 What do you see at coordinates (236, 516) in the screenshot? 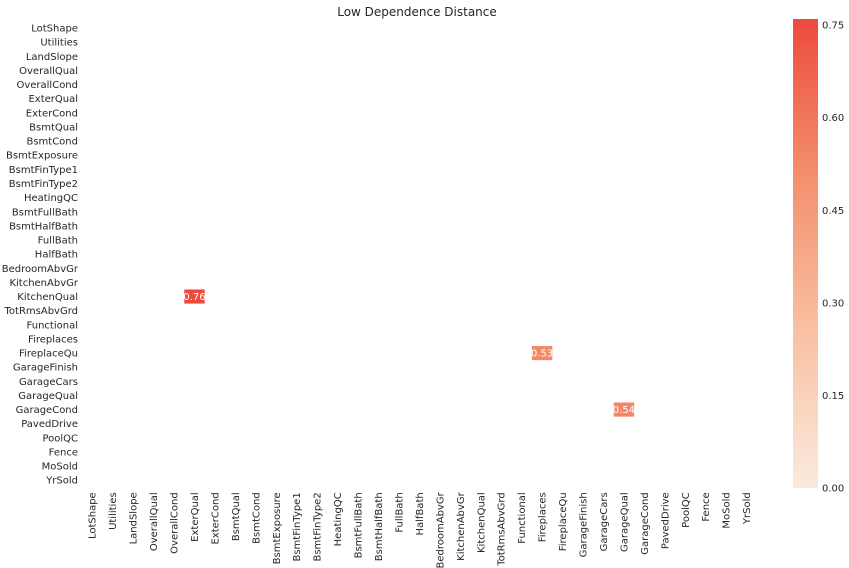
I see `column-label-bsmtqual: BsmtQual` at bounding box center [236, 516].